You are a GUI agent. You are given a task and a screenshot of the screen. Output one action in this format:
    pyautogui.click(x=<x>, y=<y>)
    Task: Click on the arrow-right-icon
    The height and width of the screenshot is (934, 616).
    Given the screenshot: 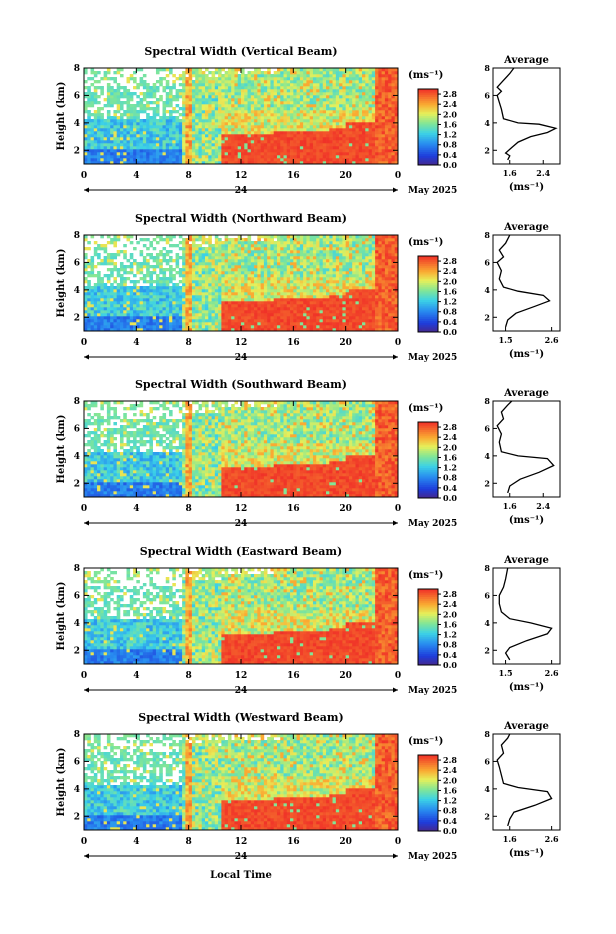 What is the action you would take?
    pyautogui.click(x=395, y=190)
    